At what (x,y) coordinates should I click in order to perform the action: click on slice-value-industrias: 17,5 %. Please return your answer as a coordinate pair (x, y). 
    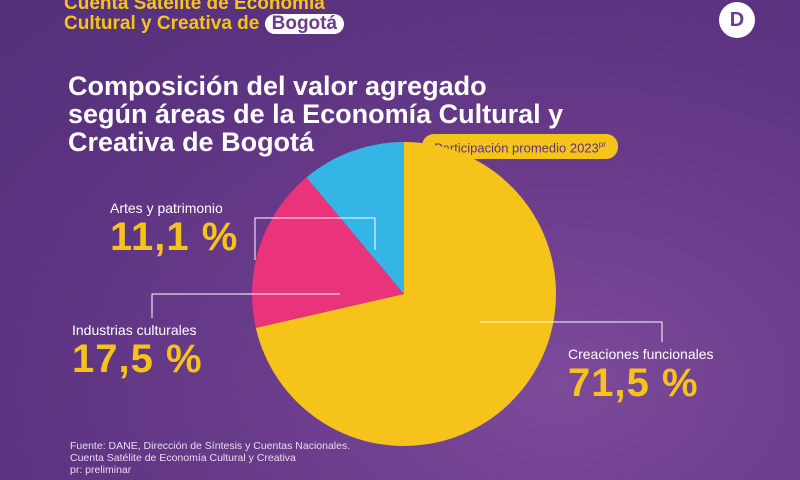
    Looking at the image, I should click on (137, 359).